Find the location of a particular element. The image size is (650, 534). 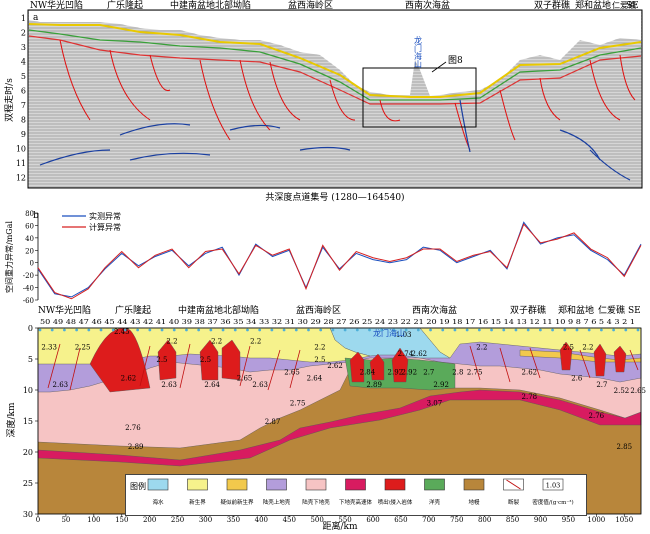

density-label: 2.85 is located at coordinates (624, 447).